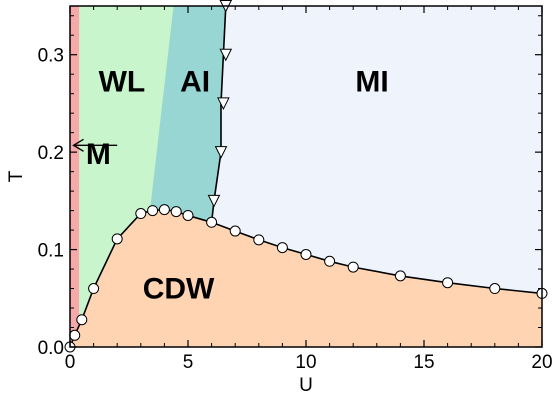 Image resolution: width=556 pixels, height=401 pixels. I want to click on region-label-m: M, so click(98, 154).